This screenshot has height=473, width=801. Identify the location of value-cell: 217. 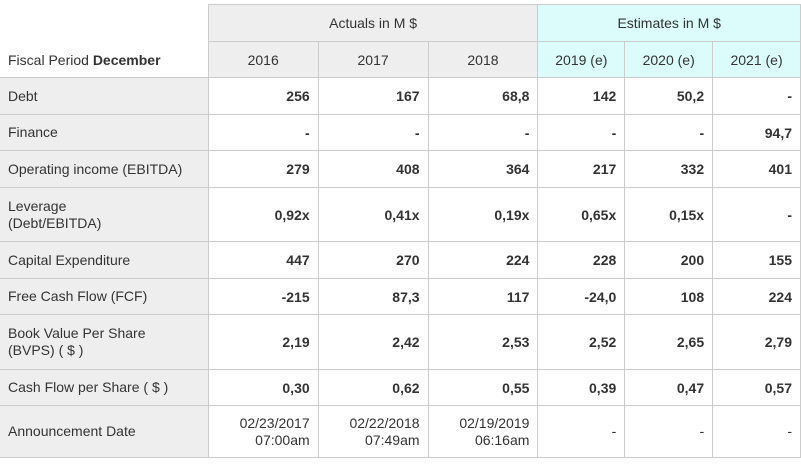
(581, 169).